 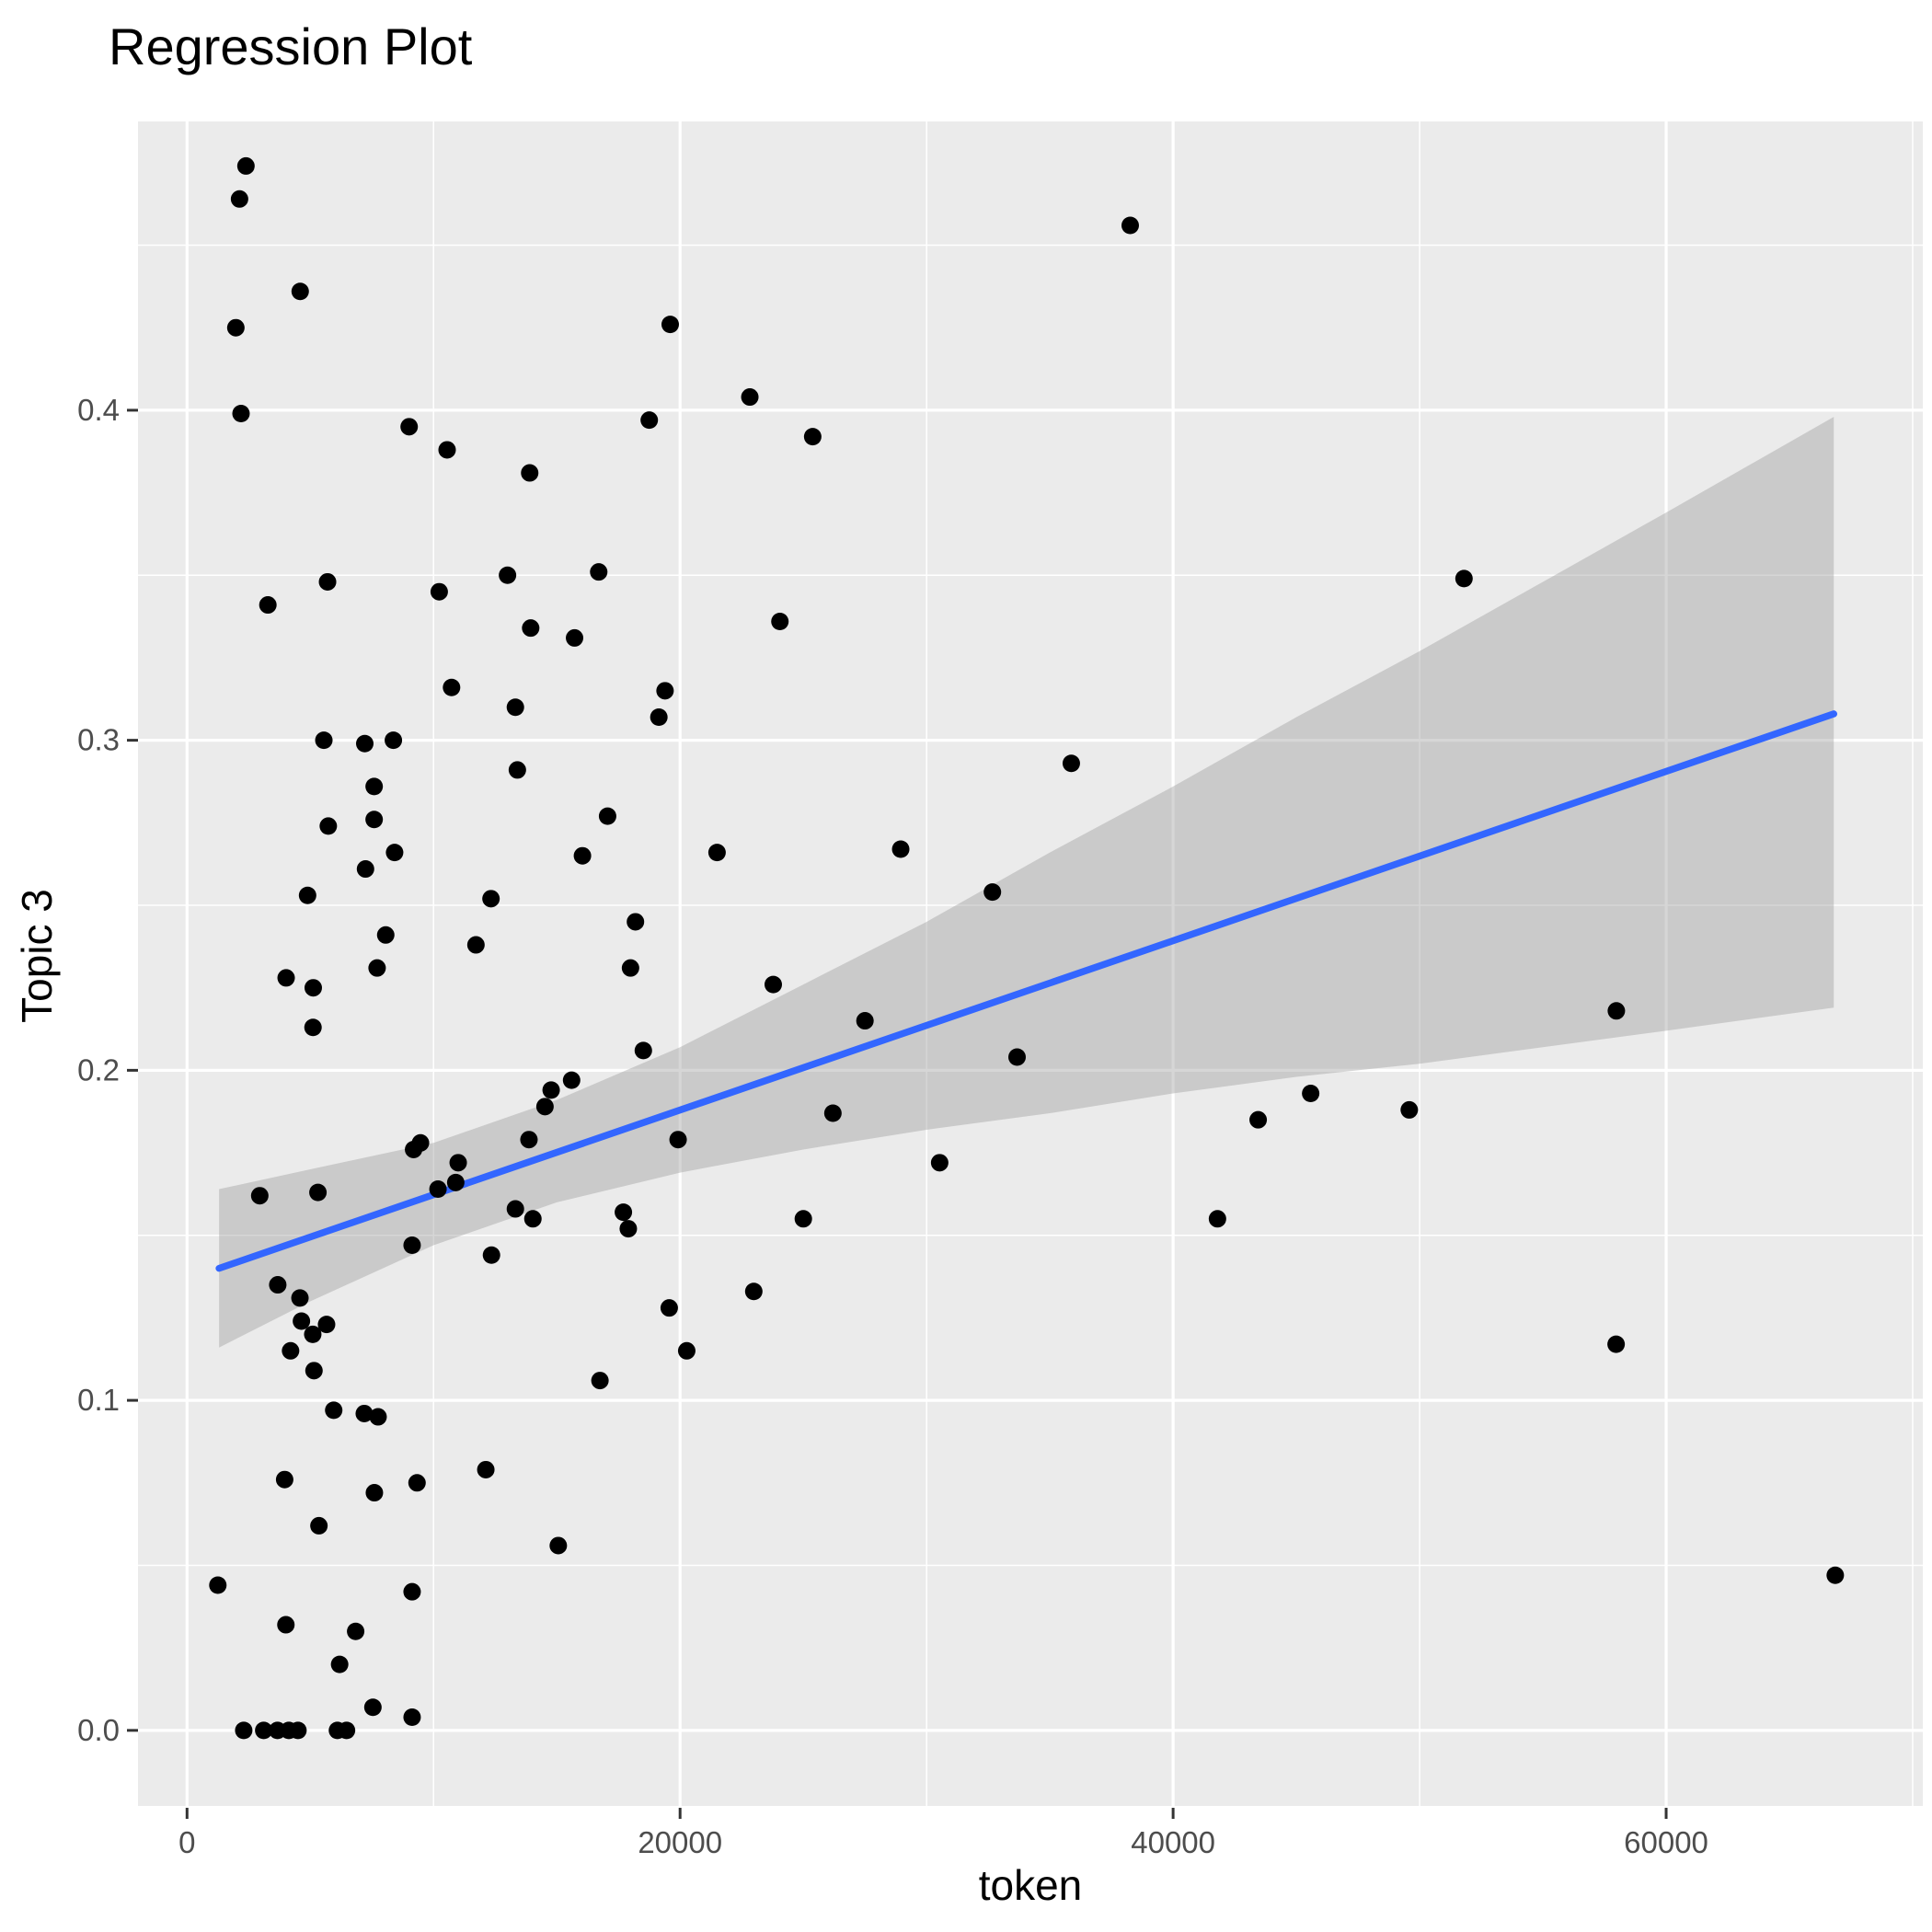 What do you see at coordinates (291, 46) in the screenshot?
I see `plot-title: Regression Plot` at bounding box center [291, 46].